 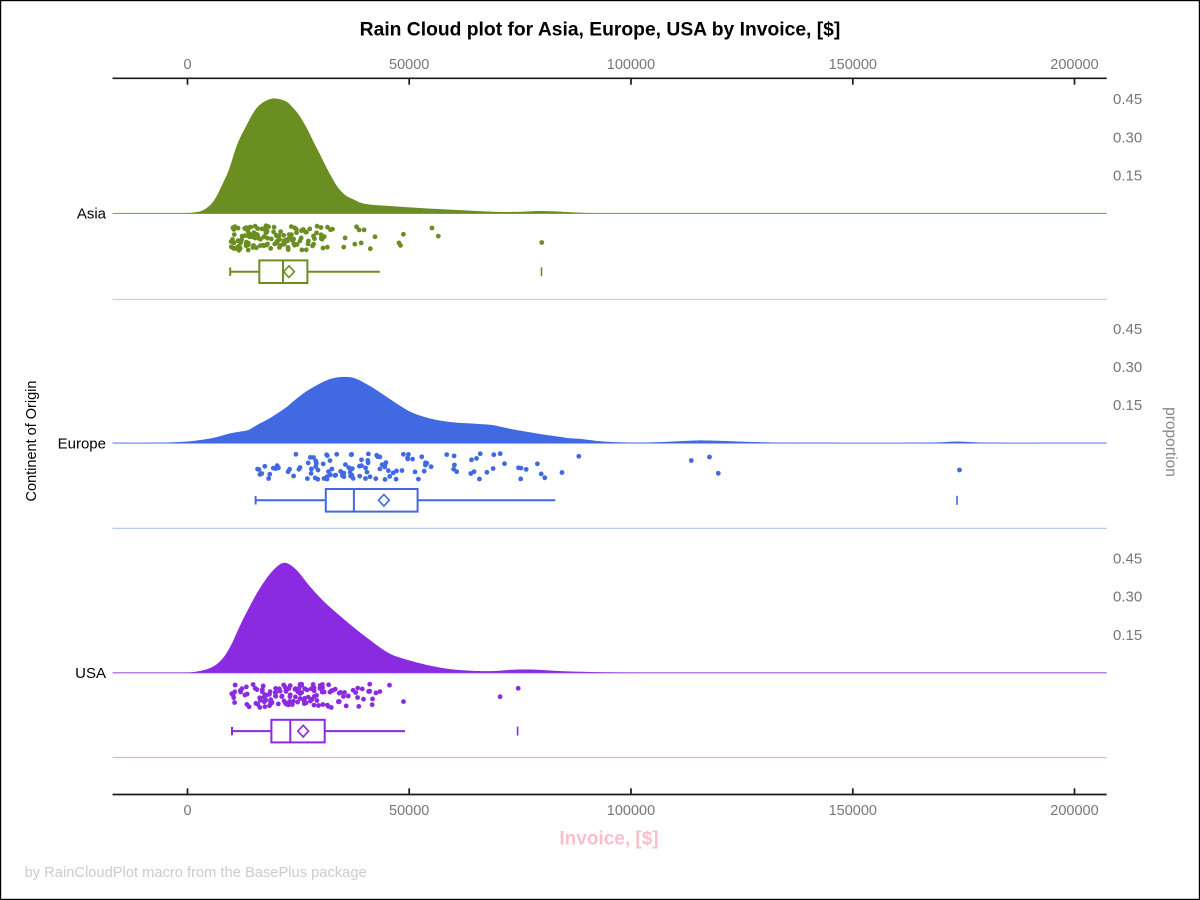 I want to click on svg-text: USA, so click(x=90, y=673).